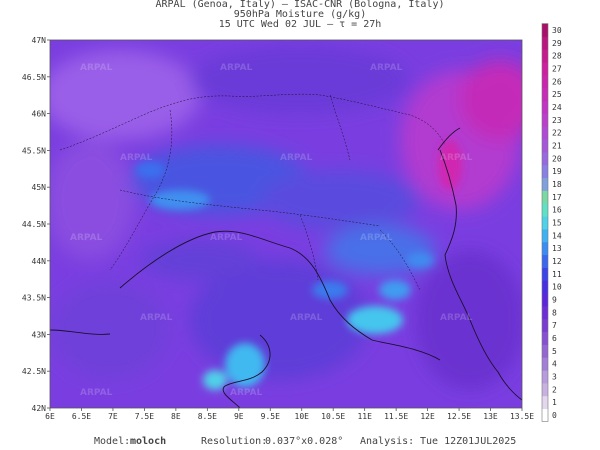 This screenshot has width=600, height=450. Describe the element at coordinates (554, 377) in the screenshot. I see `colorbar-label: 3` at that location.